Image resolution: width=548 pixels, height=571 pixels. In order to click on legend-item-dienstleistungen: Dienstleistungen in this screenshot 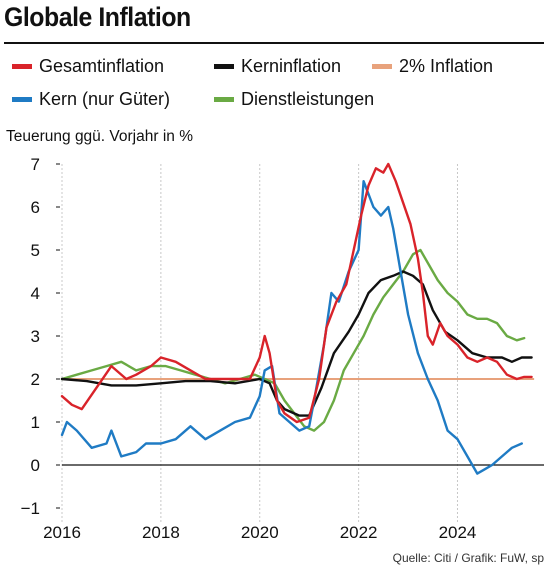, I will do `click(294, 99)`.